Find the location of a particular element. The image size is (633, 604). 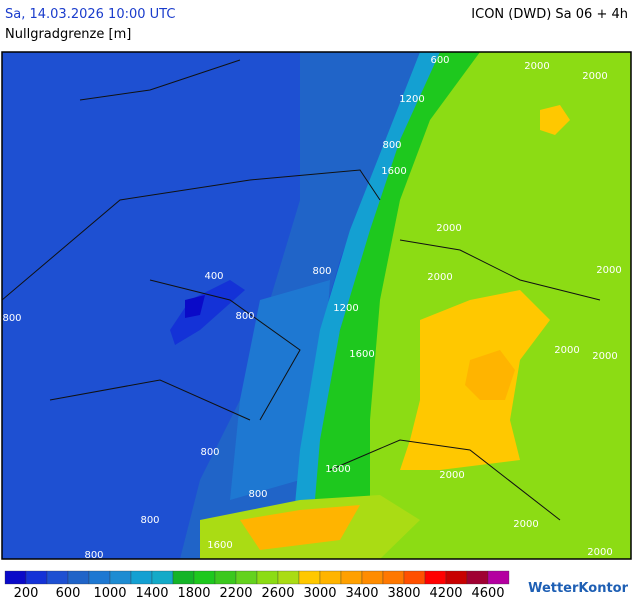

legend-label: 3000 is located at coordinates (319, 593).